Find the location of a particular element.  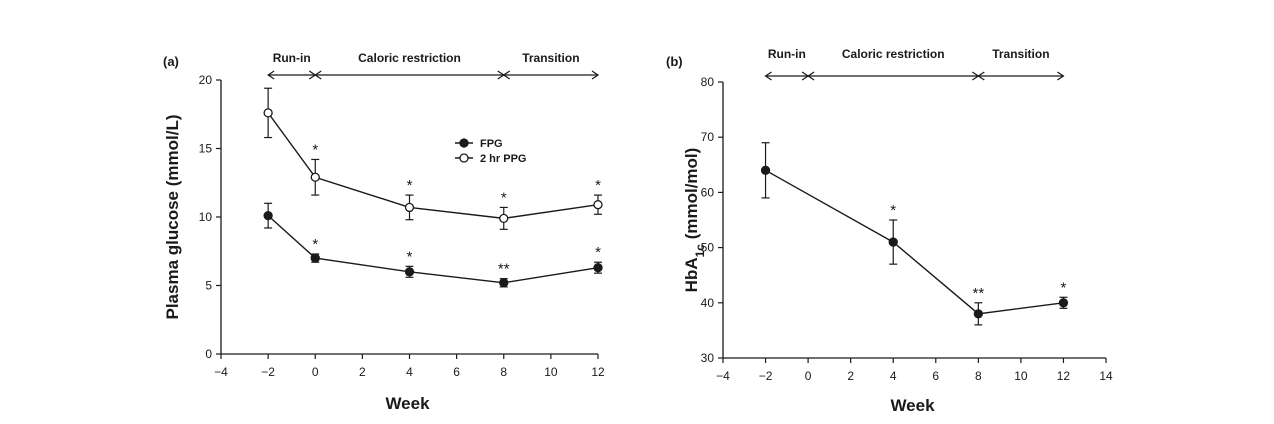

y-tick-label: 10 is located at coordinates (206, 217).